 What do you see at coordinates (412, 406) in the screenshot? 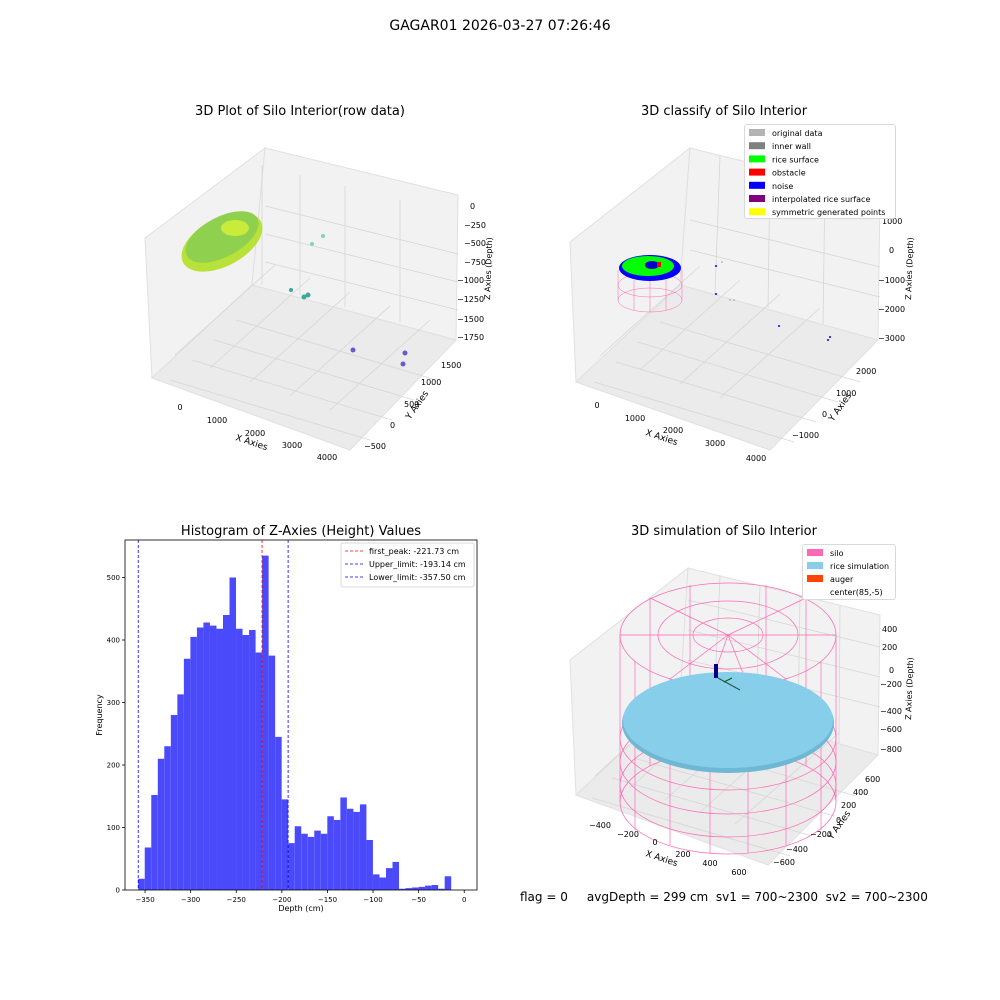
I see `y-tick-labels: −500 0 500 1000 1500` at bounding box center [412, 406].